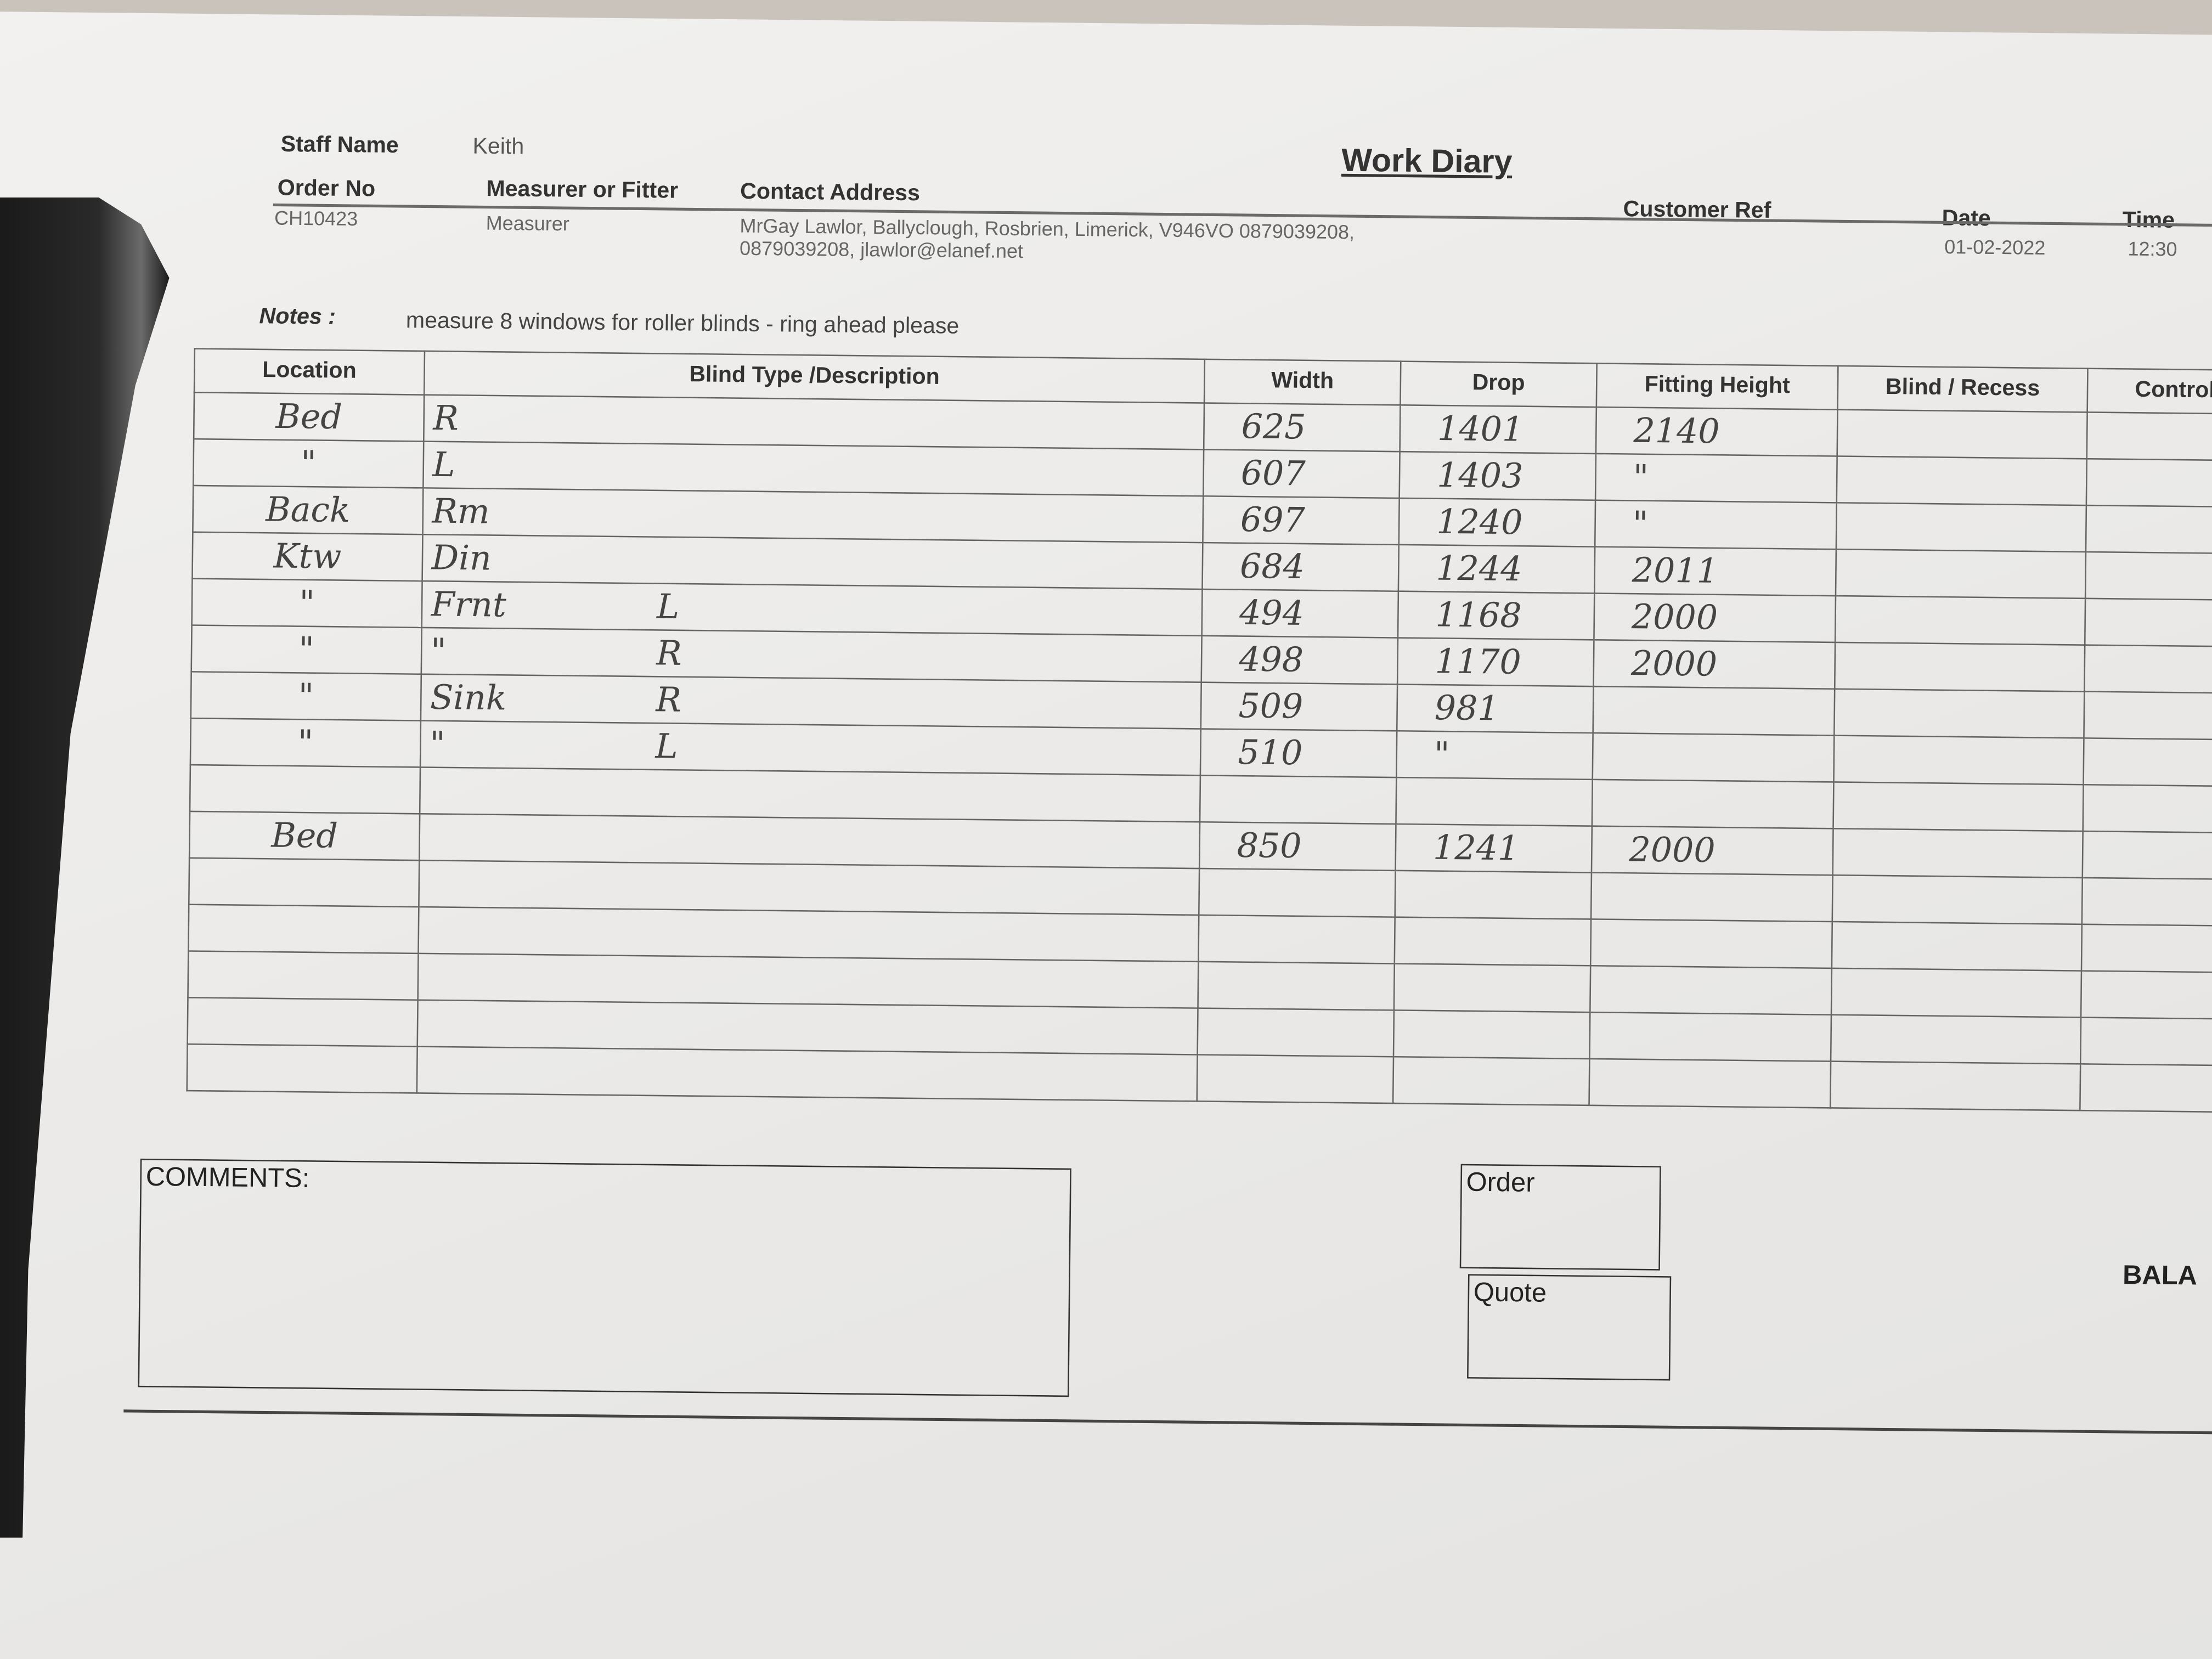  What do you see at coordinates (813, 515) in the screenshot?
I see `blind-type-cell: Rm` at bounding box center [813, 515].